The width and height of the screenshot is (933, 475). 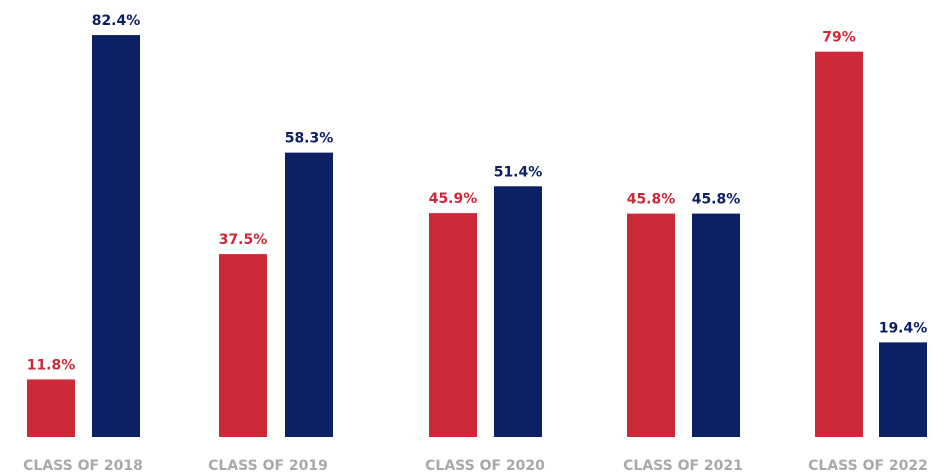 I want to click on x-tick-label: CLASS OF 2022, so click(x=868, y=466).